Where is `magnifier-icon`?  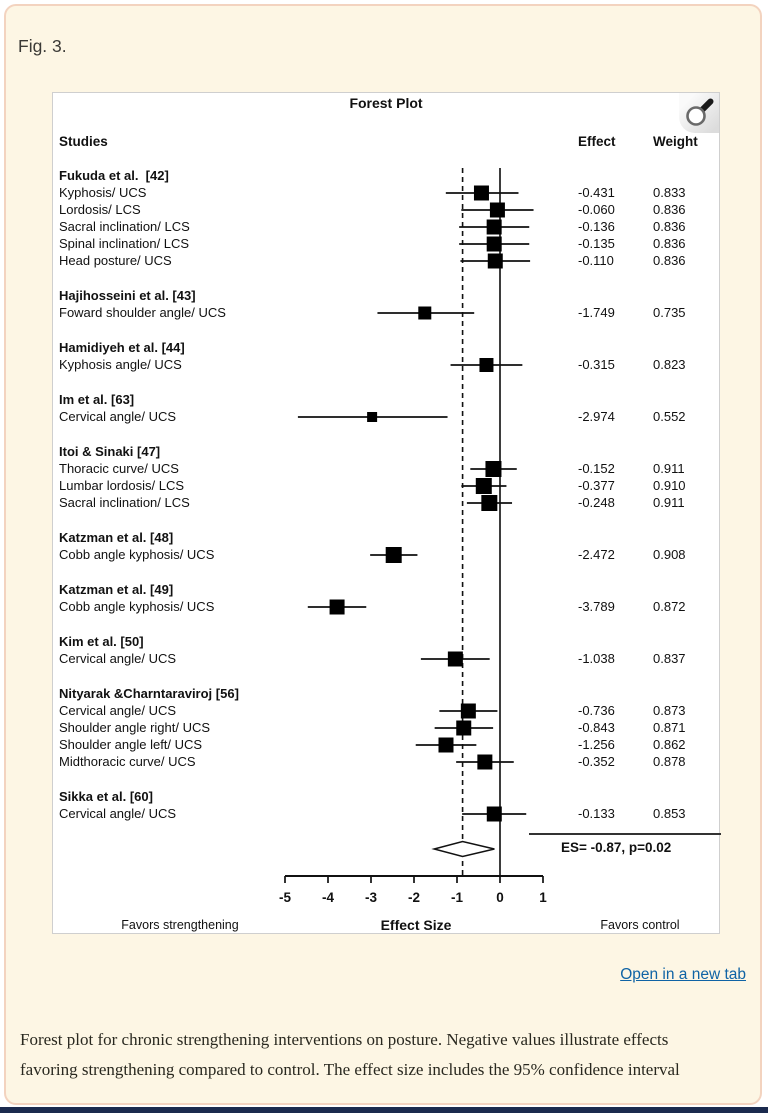 magnifier-icon is located at coordinates (700, 112).